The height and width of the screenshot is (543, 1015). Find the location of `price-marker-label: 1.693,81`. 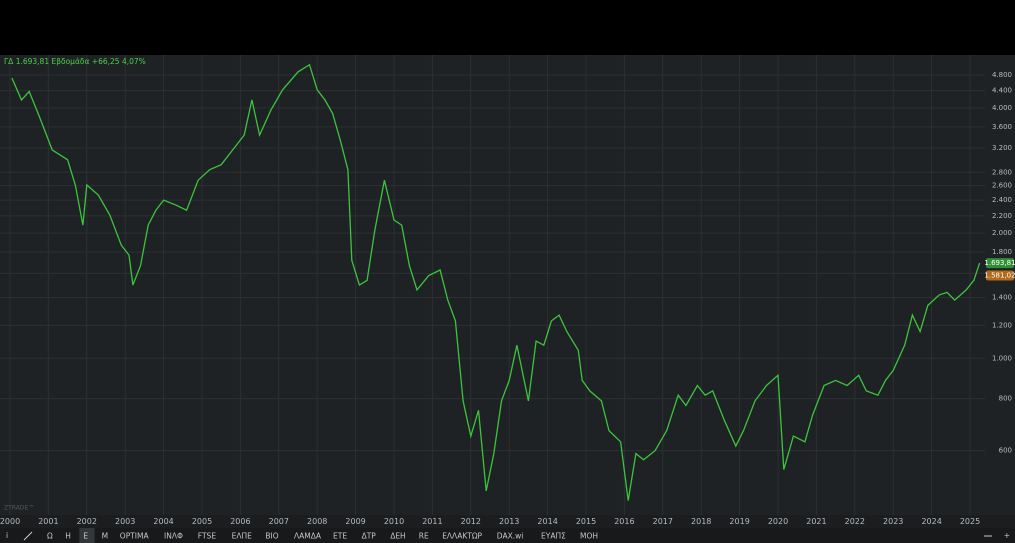

price-marker-label: 1.693,81 is located at coordinates (999, 263).